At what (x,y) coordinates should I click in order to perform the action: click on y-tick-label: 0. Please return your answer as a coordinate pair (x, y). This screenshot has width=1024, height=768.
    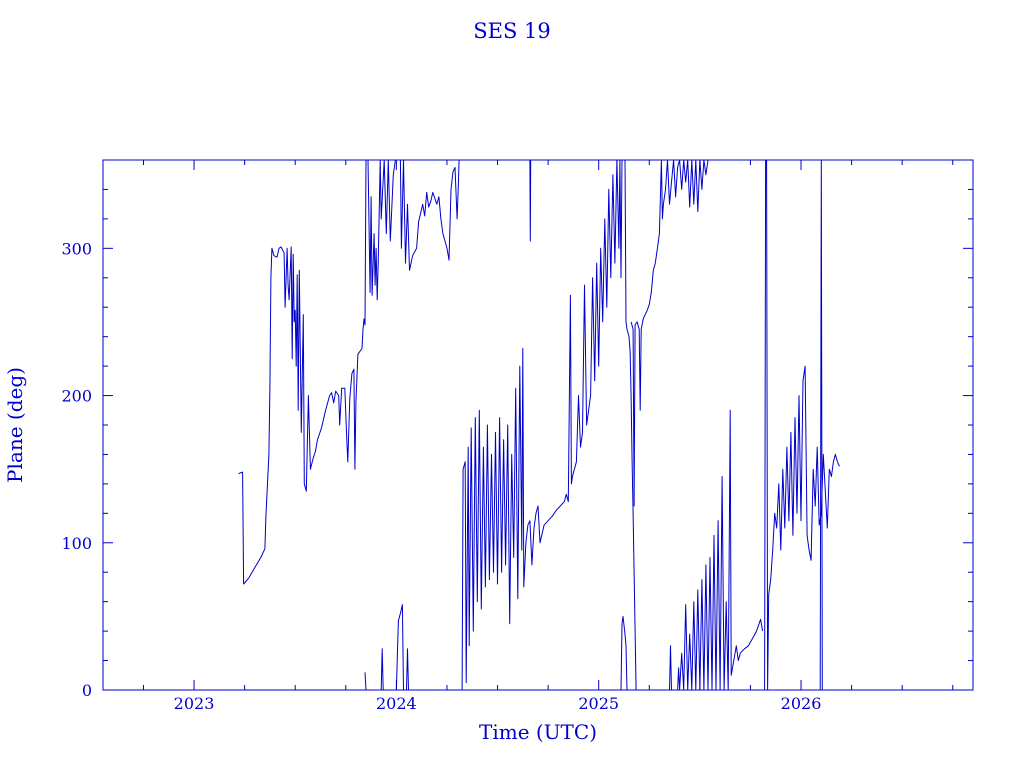
    Looking at the image, I should click on (87, 690).